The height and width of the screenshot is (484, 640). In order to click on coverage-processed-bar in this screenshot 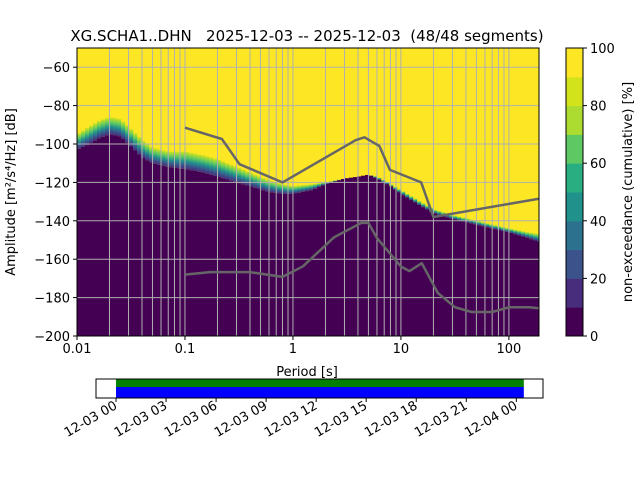, I will do `click(320, 383)`.